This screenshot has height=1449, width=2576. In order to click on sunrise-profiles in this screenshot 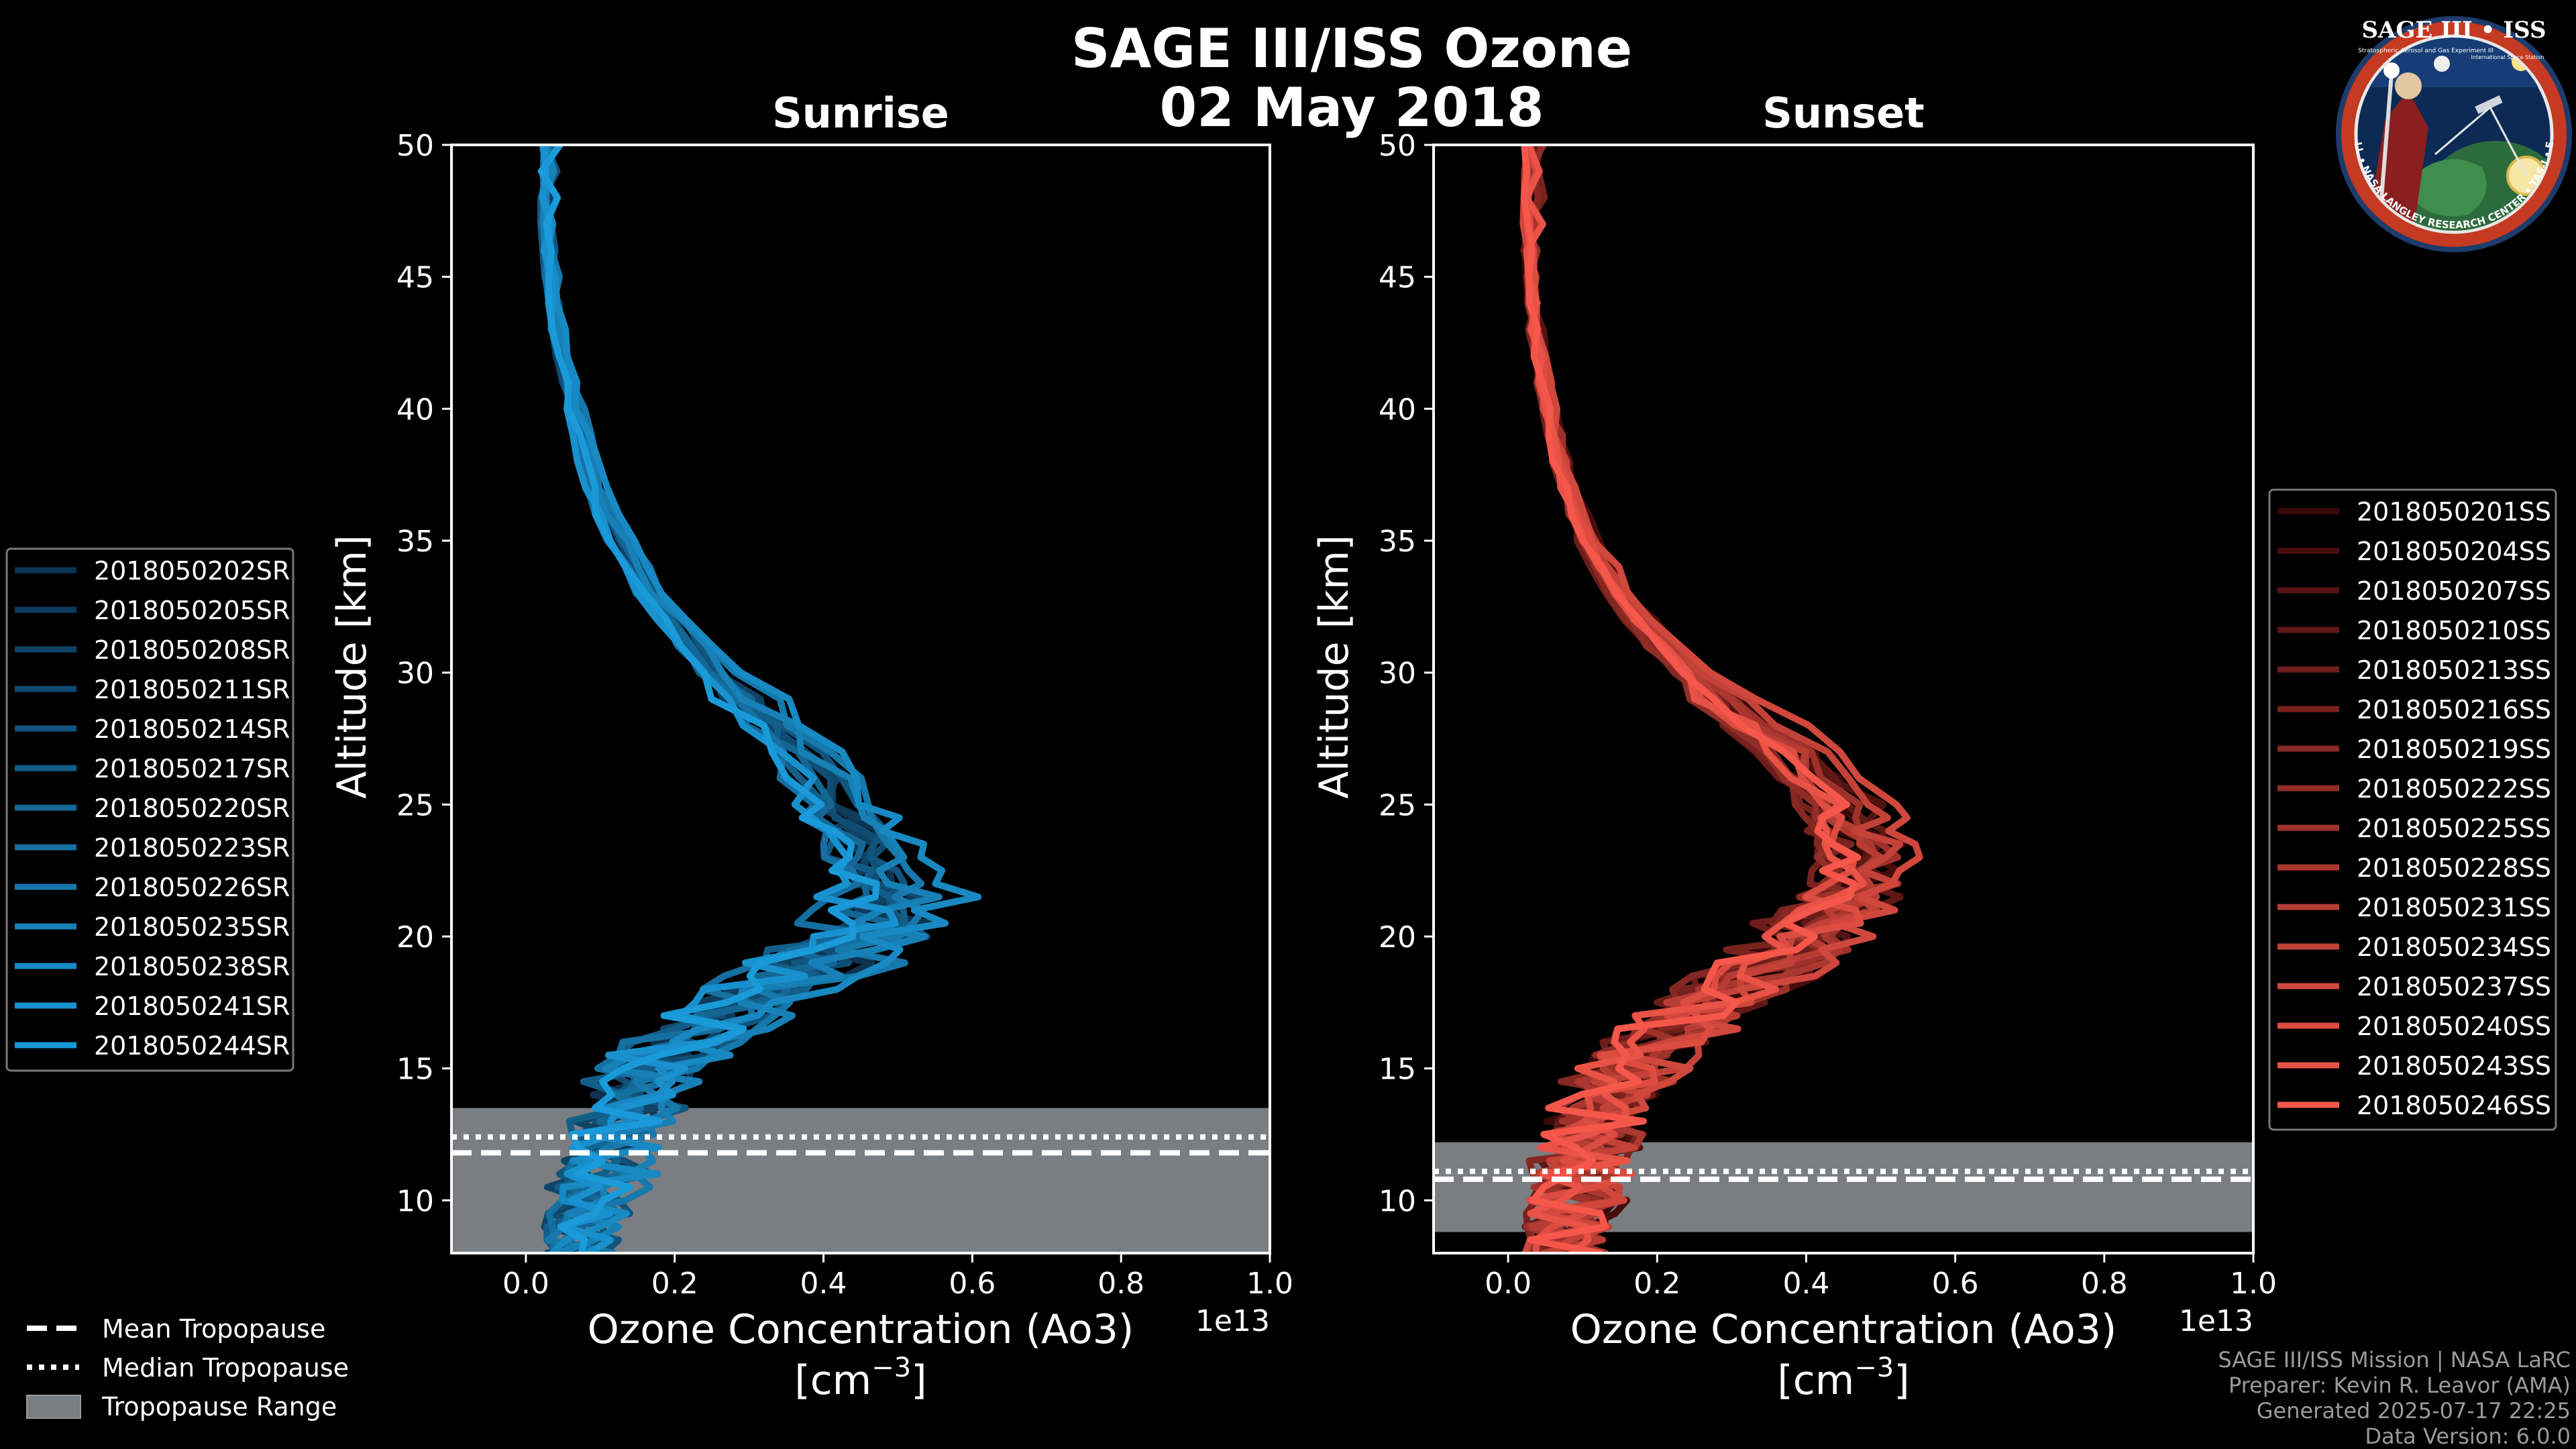, I will do `click(759, 699)`.